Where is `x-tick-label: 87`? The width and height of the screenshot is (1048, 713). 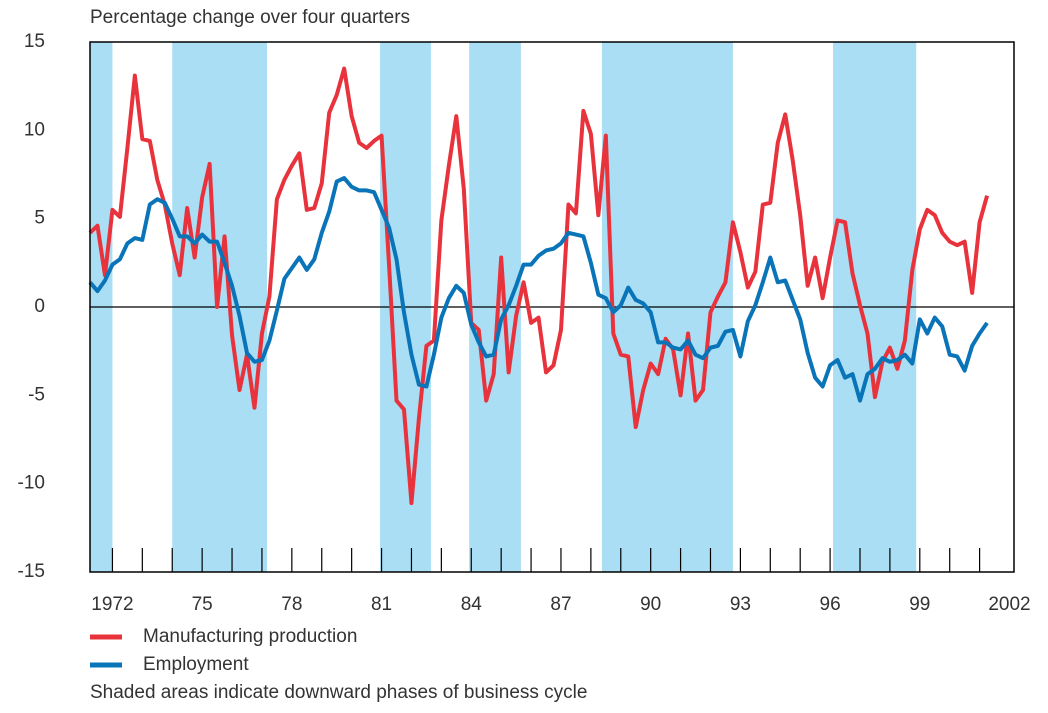 x-tick-label: 87 is located at coordinates (560, 604).